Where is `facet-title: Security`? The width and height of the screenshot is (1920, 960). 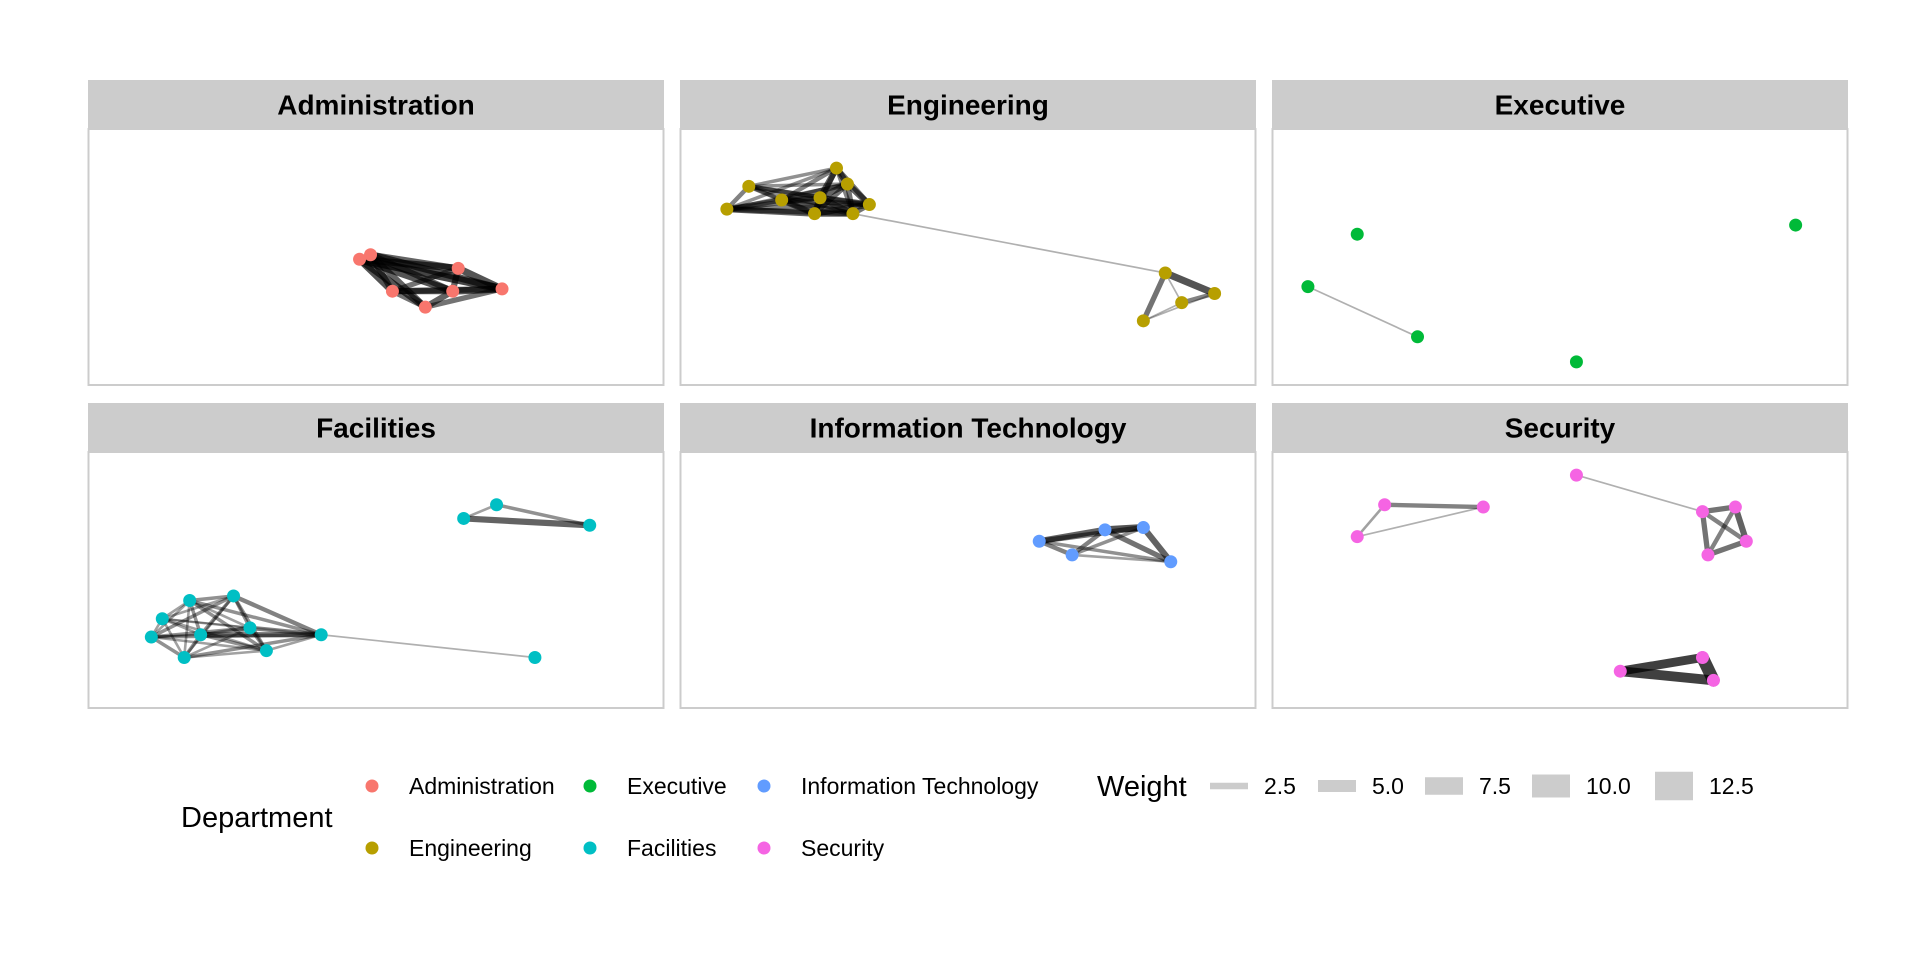
facet-title: Security is located at coordinates (1560, 428).